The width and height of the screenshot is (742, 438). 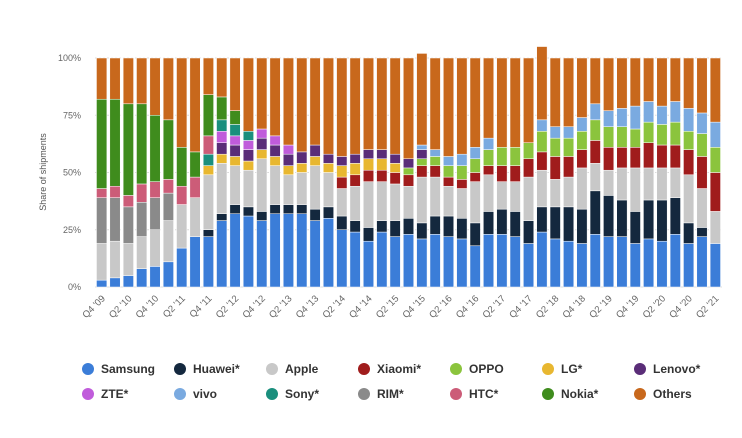 What do you see at coordinates (128, 369) in the screenshot?
I see `legend-item: Samsung` at bounding box center [128, 369].